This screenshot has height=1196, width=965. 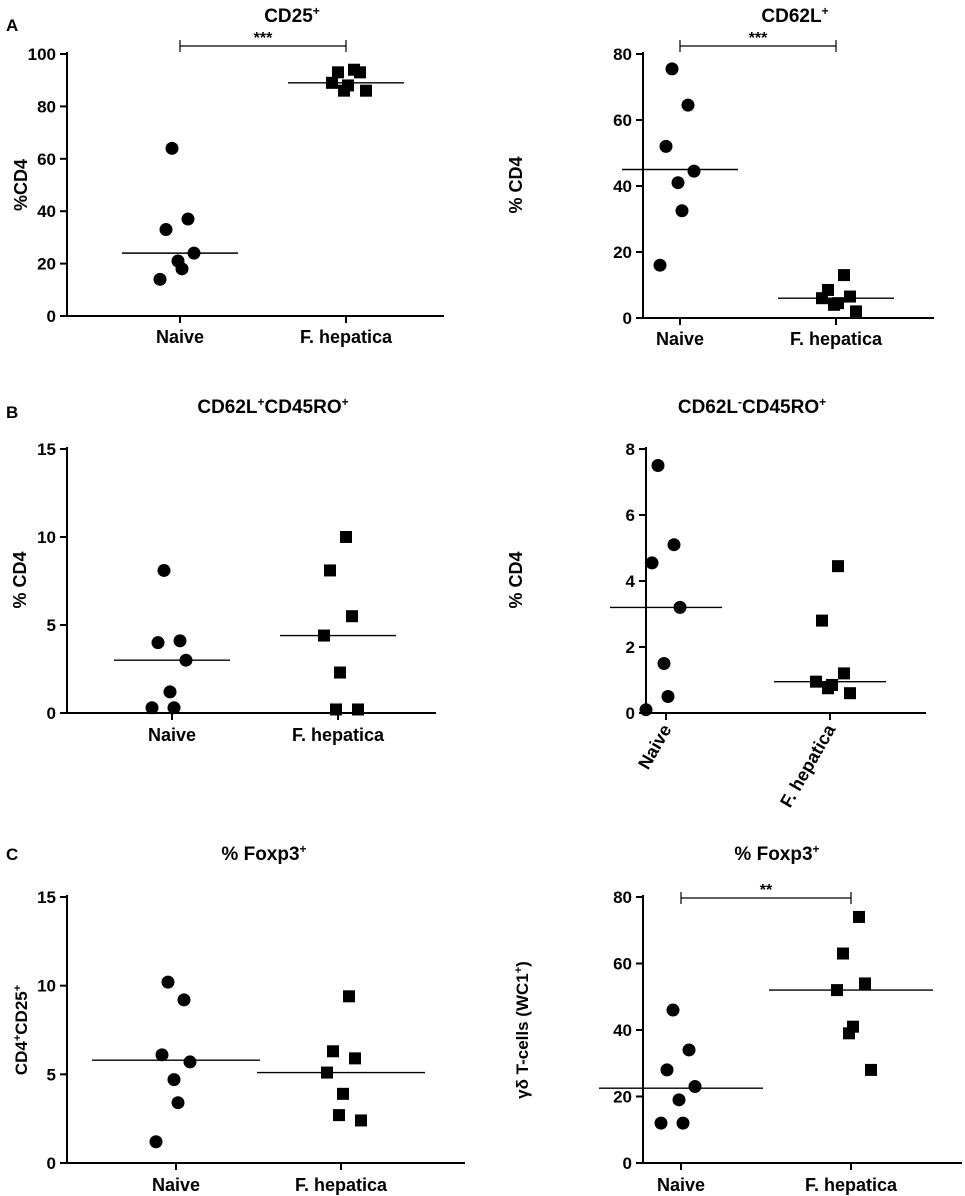 What do you see at coordinates (303, 407) in the screenshot?
I see `title-part: CD45RO` at bounding box center [303, 407].